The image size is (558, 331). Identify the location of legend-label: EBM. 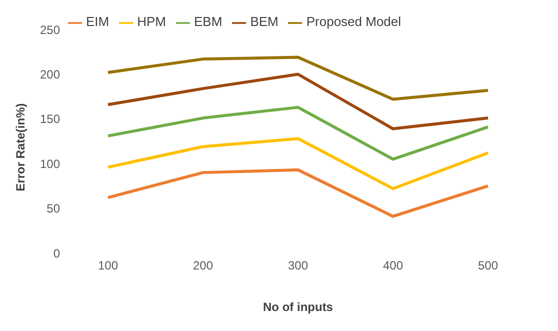
(208, 21).